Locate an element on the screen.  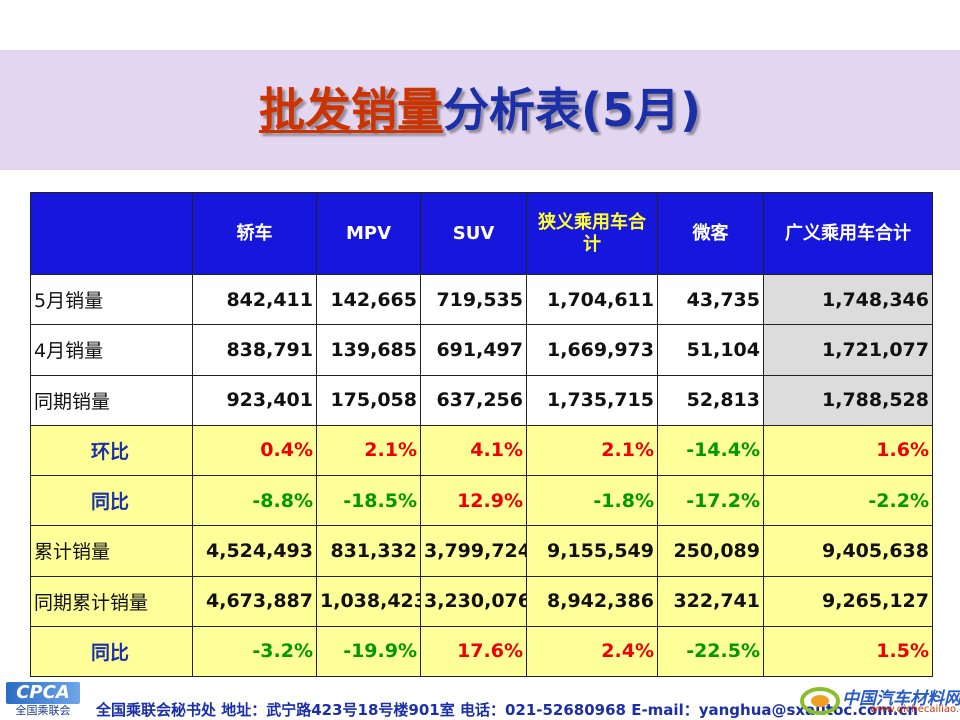
table-cell: 139,685 is located at coordinates (368, 350).